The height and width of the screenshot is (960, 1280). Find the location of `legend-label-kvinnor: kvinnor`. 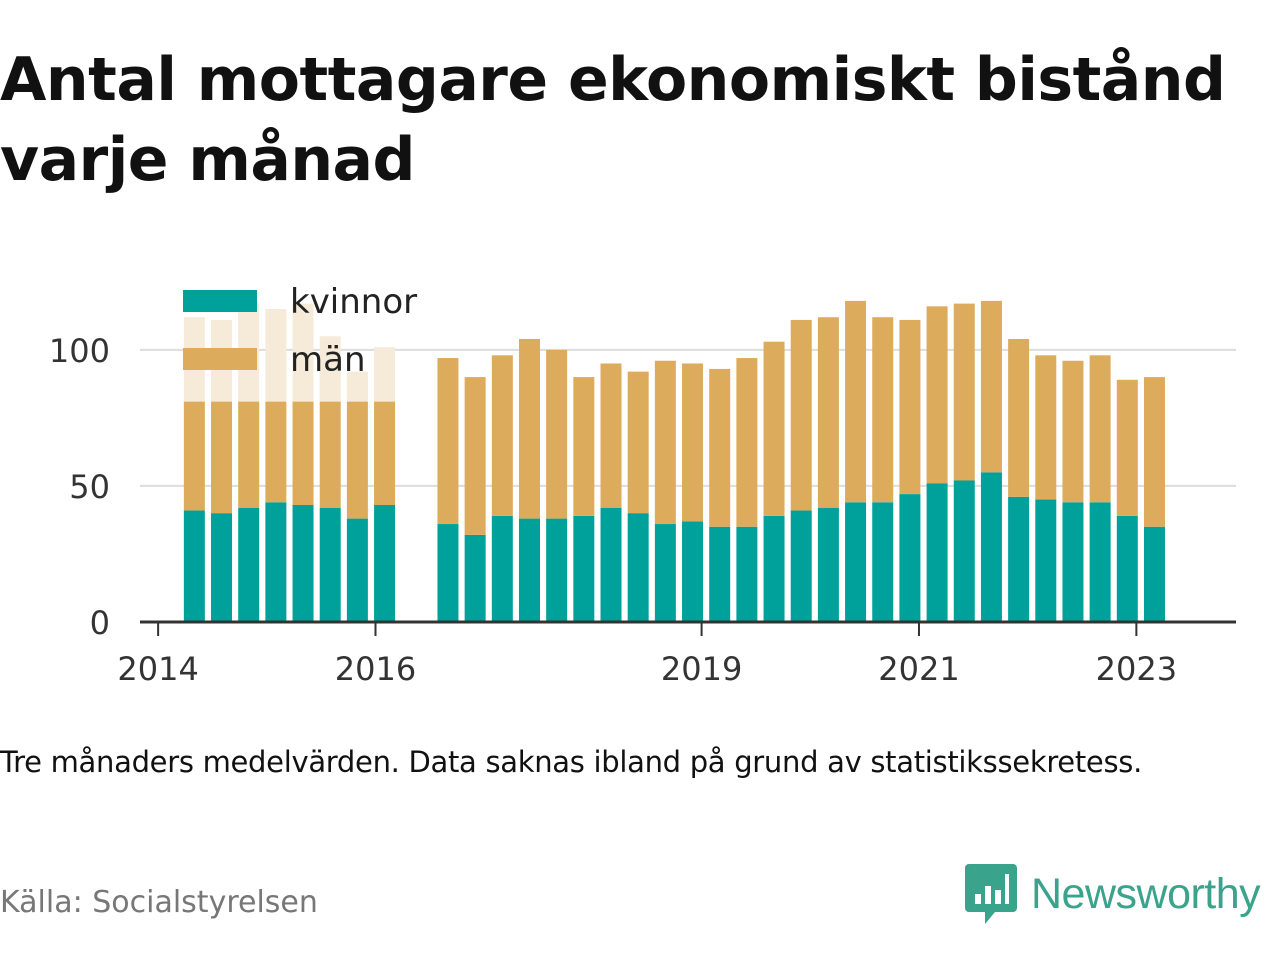

legend-label-kvinnor: kvinnor is located at coordinates (353, 302).